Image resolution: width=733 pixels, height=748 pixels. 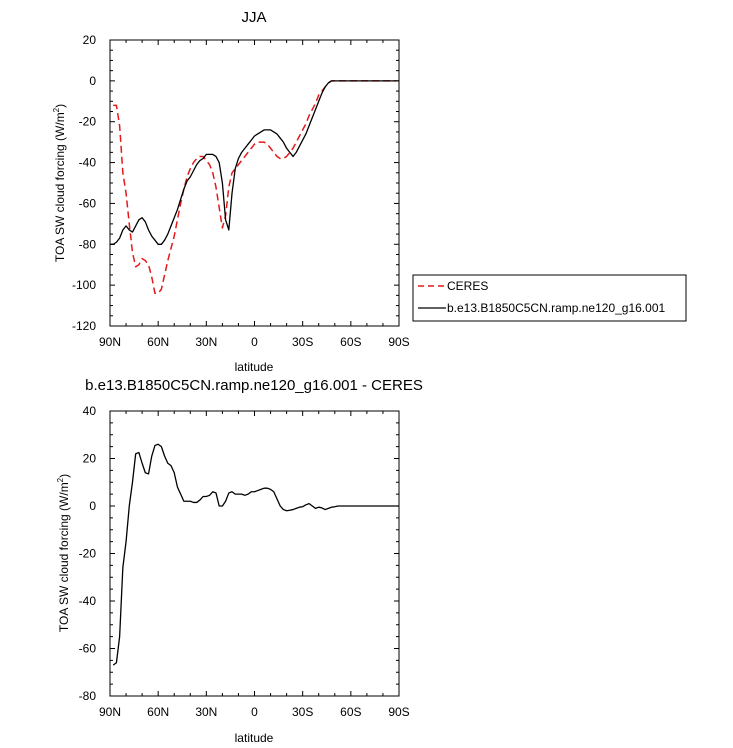 I want to click on panel-bottom-ylabel: TOA SW cloud forcing (W/m2), so click(x=63, y=553).